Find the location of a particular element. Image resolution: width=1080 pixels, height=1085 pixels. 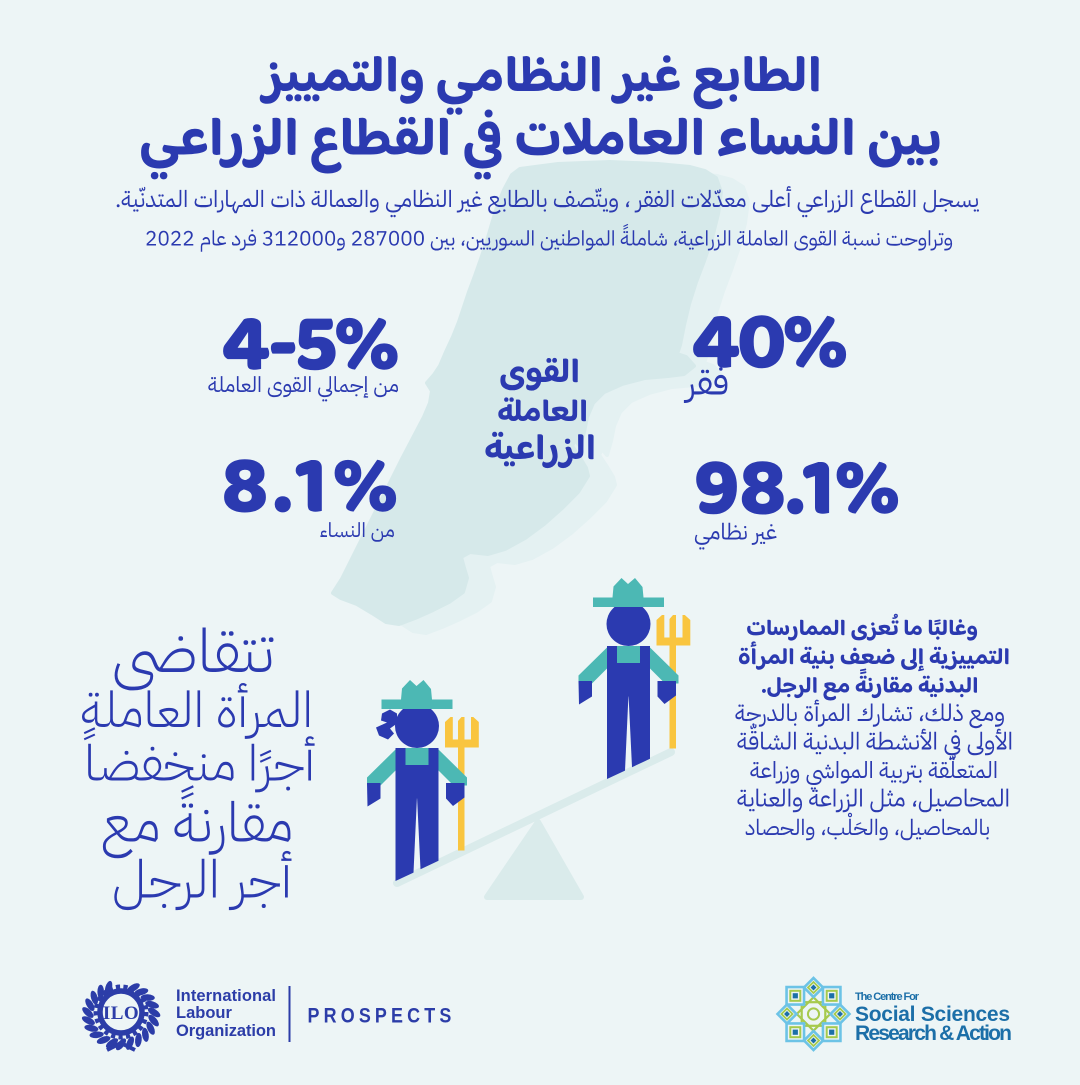

svg-text: Organization is located at coordinates (226, 1031).